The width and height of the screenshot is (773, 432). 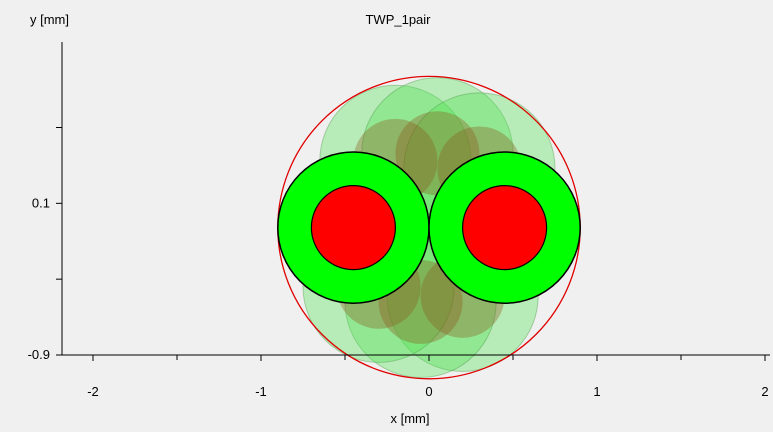 I want to click on x-tick-label-2: 0, so click(x=428, y=391).